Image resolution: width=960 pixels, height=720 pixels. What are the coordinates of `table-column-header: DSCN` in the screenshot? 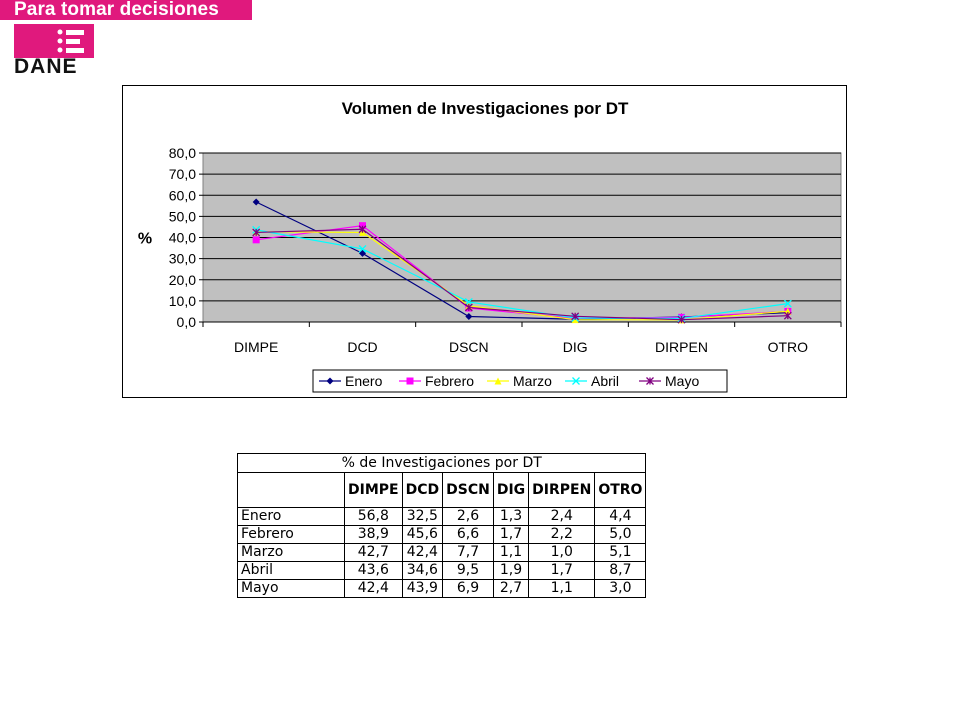 It's located at (468, 490).